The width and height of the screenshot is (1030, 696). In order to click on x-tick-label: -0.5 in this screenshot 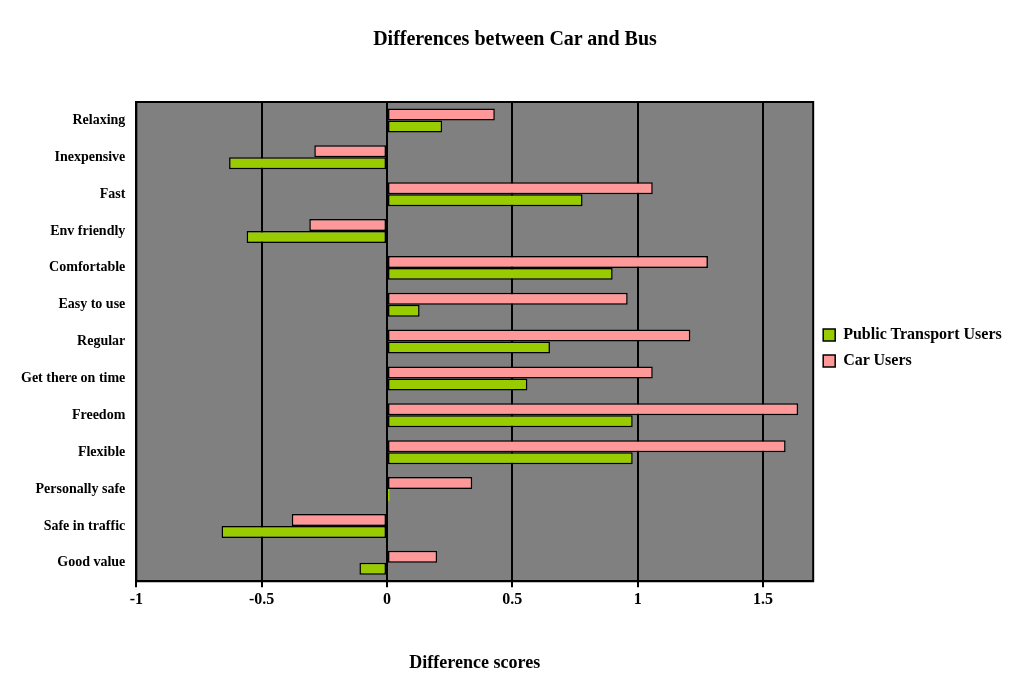, I will do `click(262, 598)`.